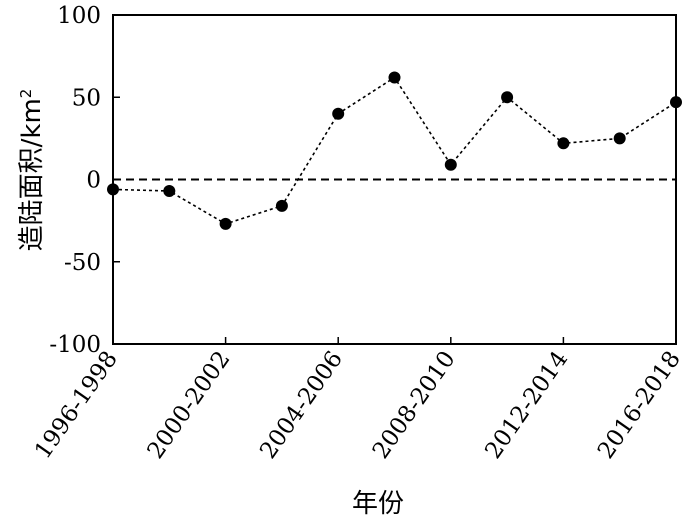 The image size is (683, 523). What do you see at coordinates (75, 345) in the screenshot?
I see `y-tick-label: -100` at bounding box center [75, 345].